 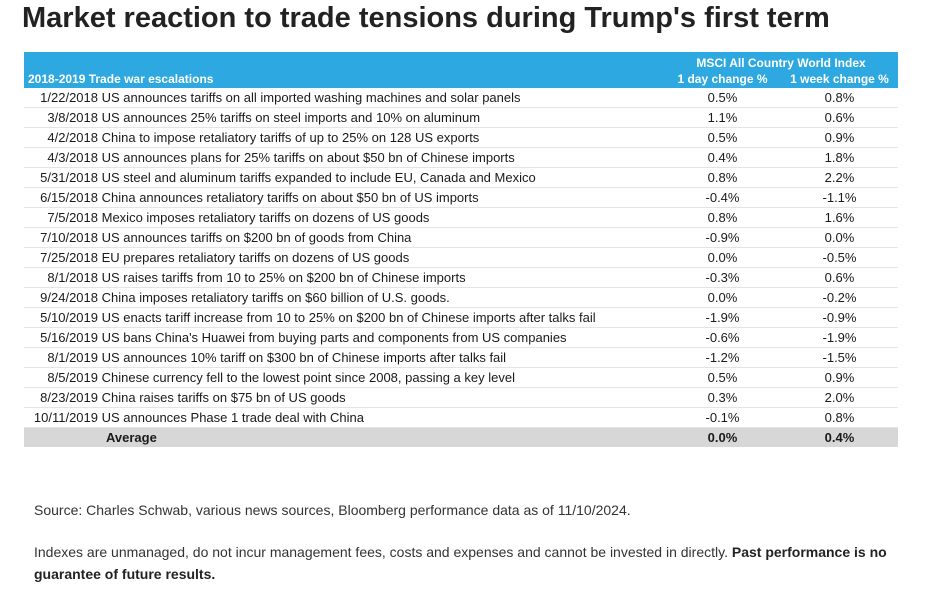 I want to click on event-date: 1/22/2018, so click(x=69, y=97).